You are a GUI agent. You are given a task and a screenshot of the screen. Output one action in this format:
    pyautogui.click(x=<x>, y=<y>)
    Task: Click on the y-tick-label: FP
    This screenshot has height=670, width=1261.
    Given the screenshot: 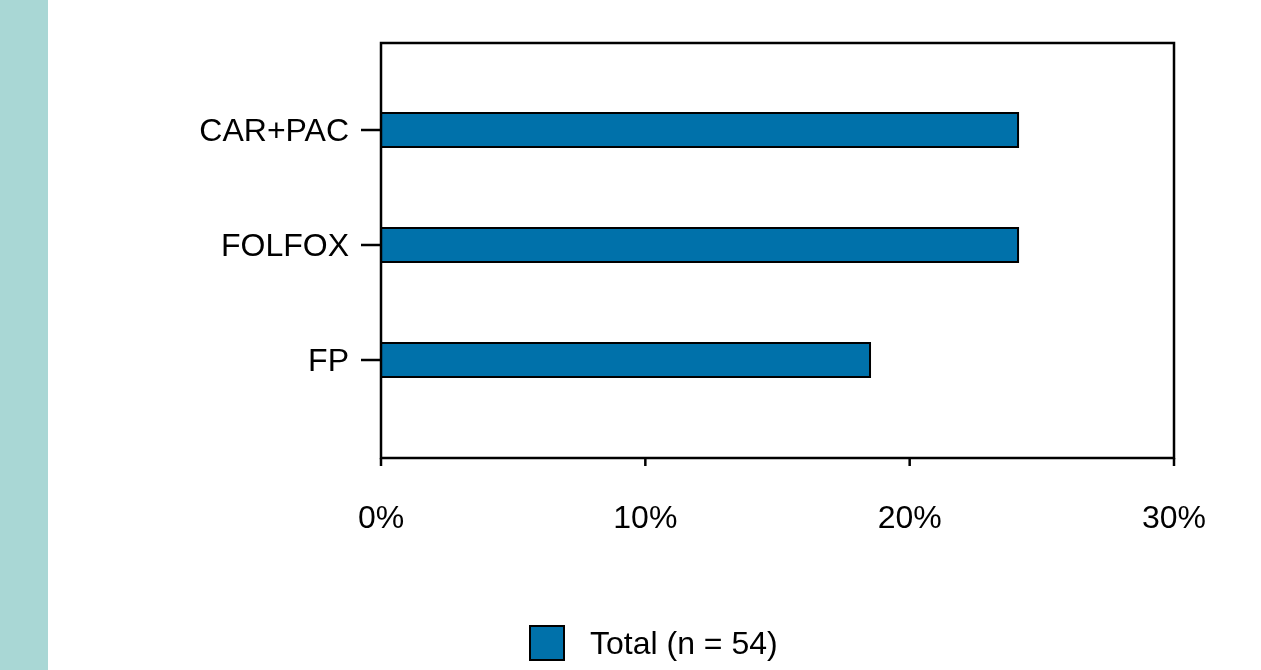 What is the action you would take?
    pyautogui.click(x=328, y=360)
    